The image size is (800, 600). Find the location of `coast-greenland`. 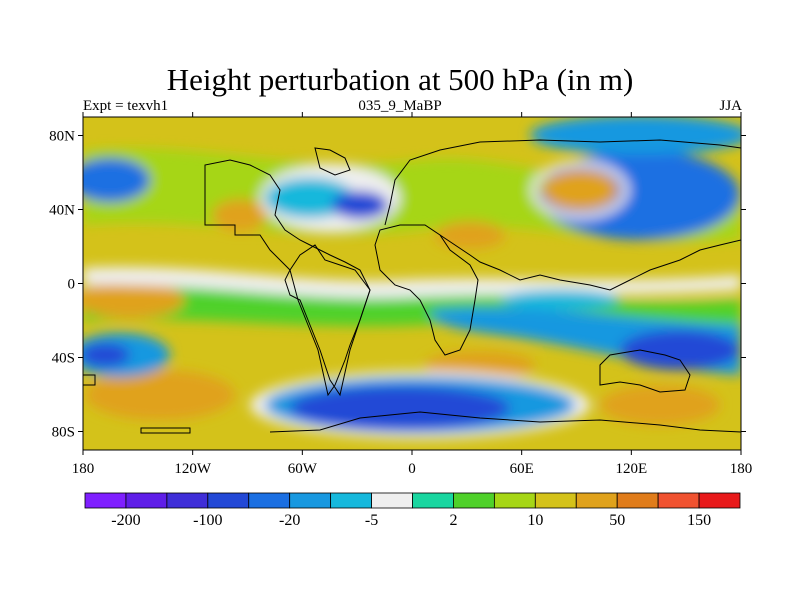

coast-greenland is located at coordinates (332, 161).